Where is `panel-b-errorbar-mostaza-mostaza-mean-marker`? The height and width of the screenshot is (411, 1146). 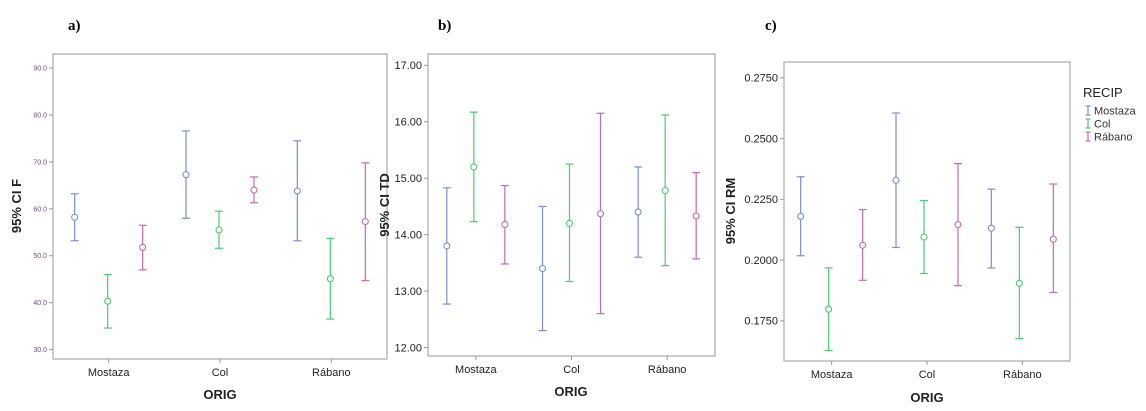
panel-b-errorbar-mostaza-mostaza-mean-marker is located at coordinates (447, 246).